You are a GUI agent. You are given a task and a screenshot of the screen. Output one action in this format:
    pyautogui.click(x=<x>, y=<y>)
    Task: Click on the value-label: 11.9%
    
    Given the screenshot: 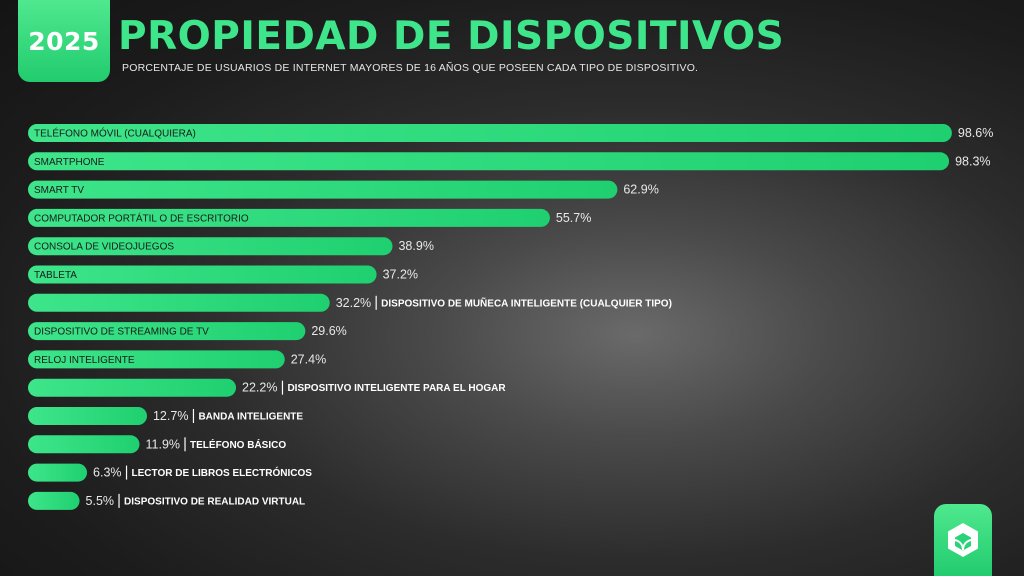 What is the action you would take?
    pyautogui.click(x=163, y=444)
    